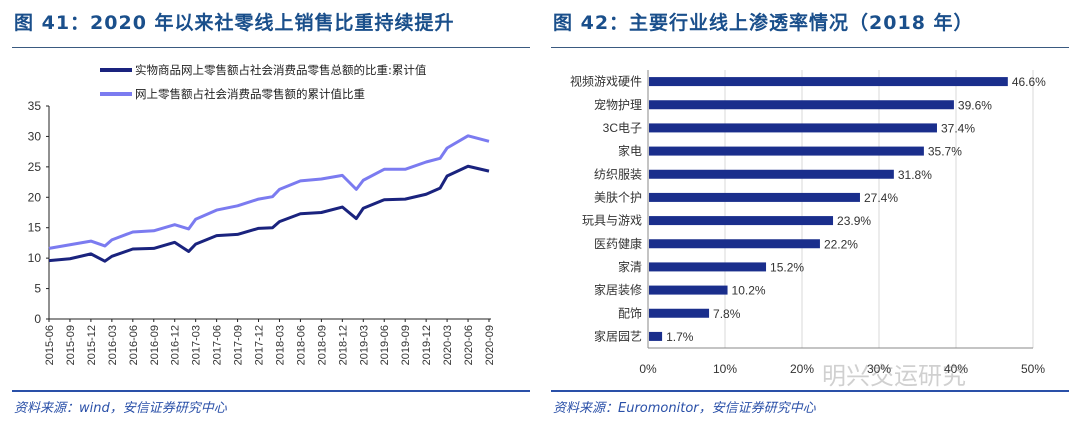 The image size is (1080, 422). Describe the element at coordinates (810, 391) in the screenshot. I see `right-footer-divider` at that location.